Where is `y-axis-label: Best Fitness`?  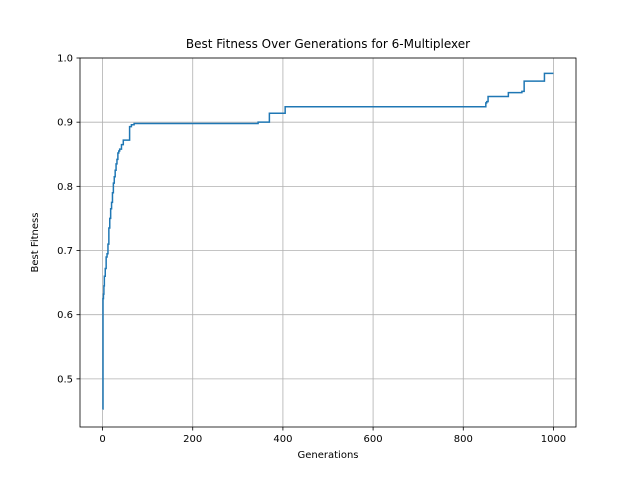 y-axis-label: Best Fitness is located at coordinates (35, 243).